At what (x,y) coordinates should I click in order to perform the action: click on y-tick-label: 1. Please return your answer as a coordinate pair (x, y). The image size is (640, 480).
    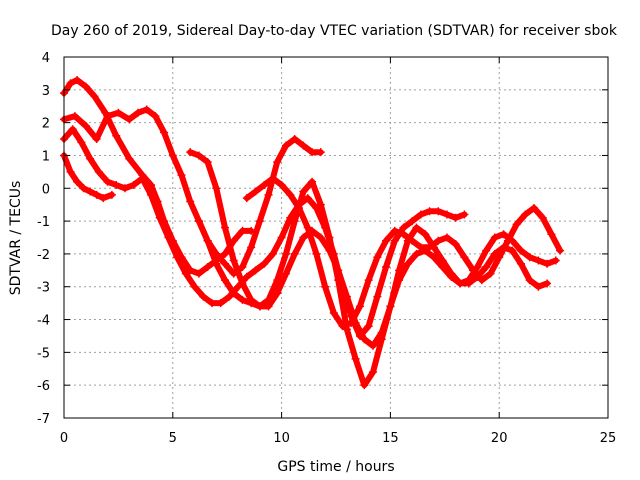
    Looking at the image, I should click on (46, 156).